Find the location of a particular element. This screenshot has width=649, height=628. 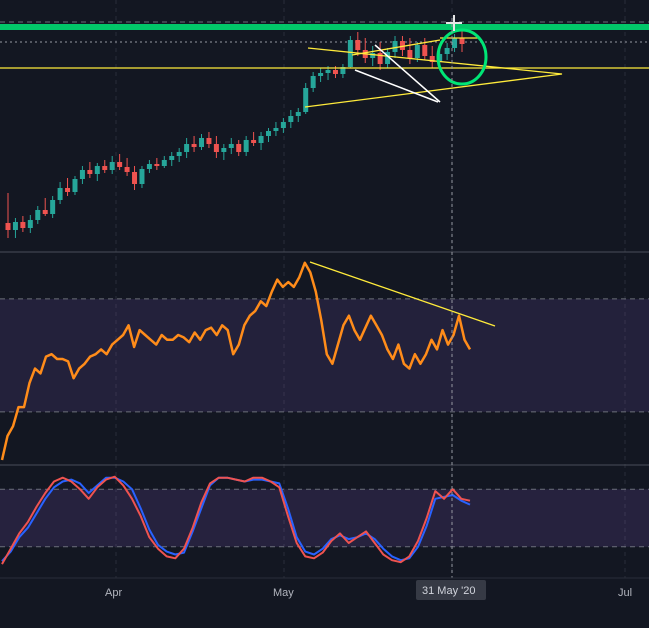

resistance-band is located at coordinates (324, 27).